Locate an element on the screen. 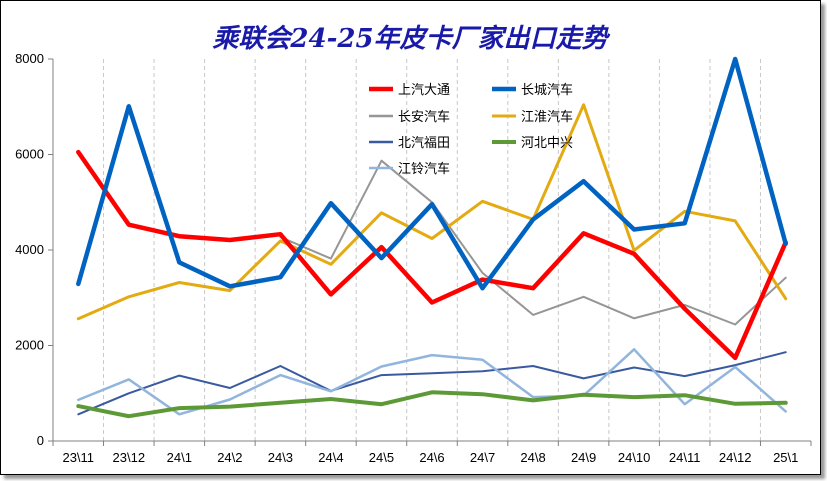 This screenshot has height=481, width=827. legend-item: 北汽福田 is located at coordinates (409, 143).